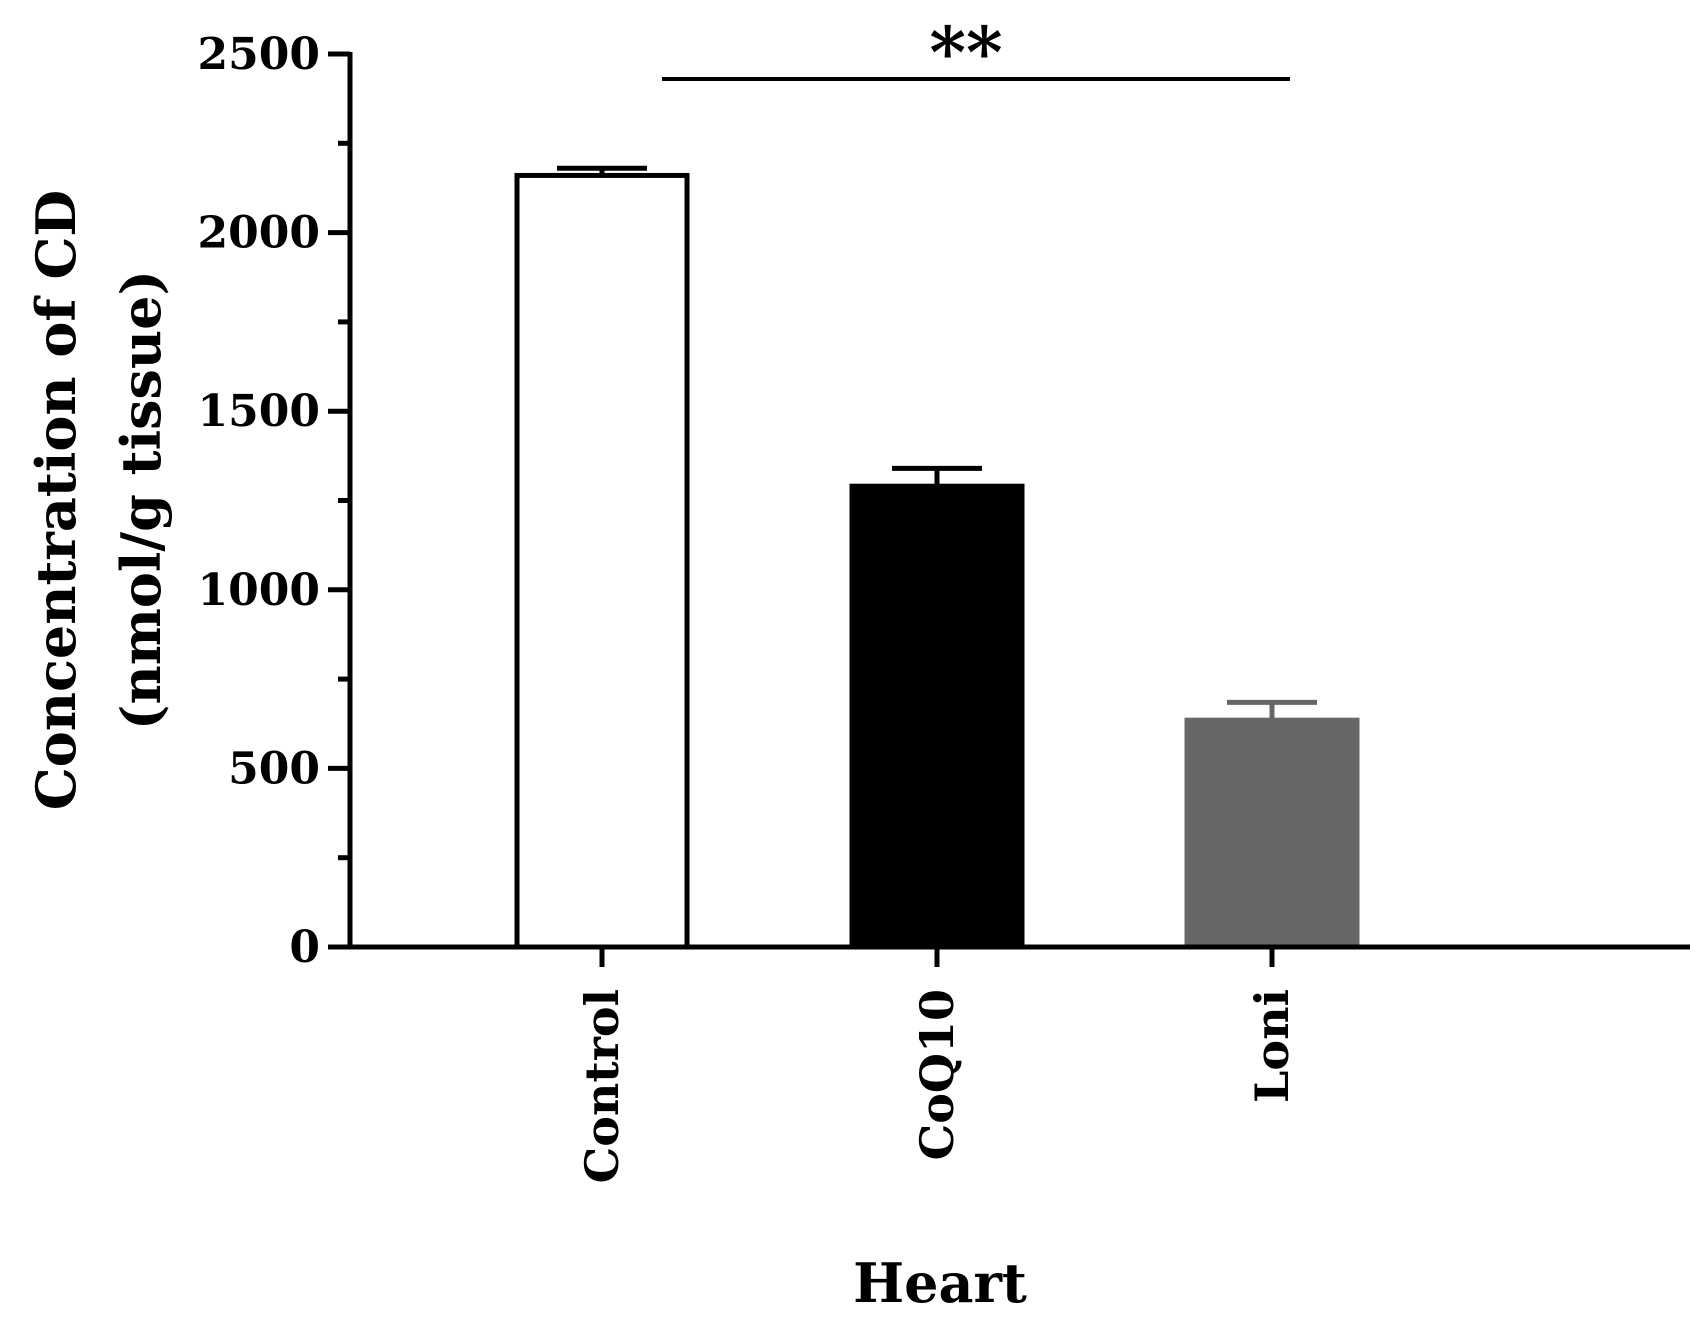 The width and height of the screenshot is (1707, 1320). Describe the element at coordinates (1272, 833) in the screenshot. I see `bar-loni` at that location.